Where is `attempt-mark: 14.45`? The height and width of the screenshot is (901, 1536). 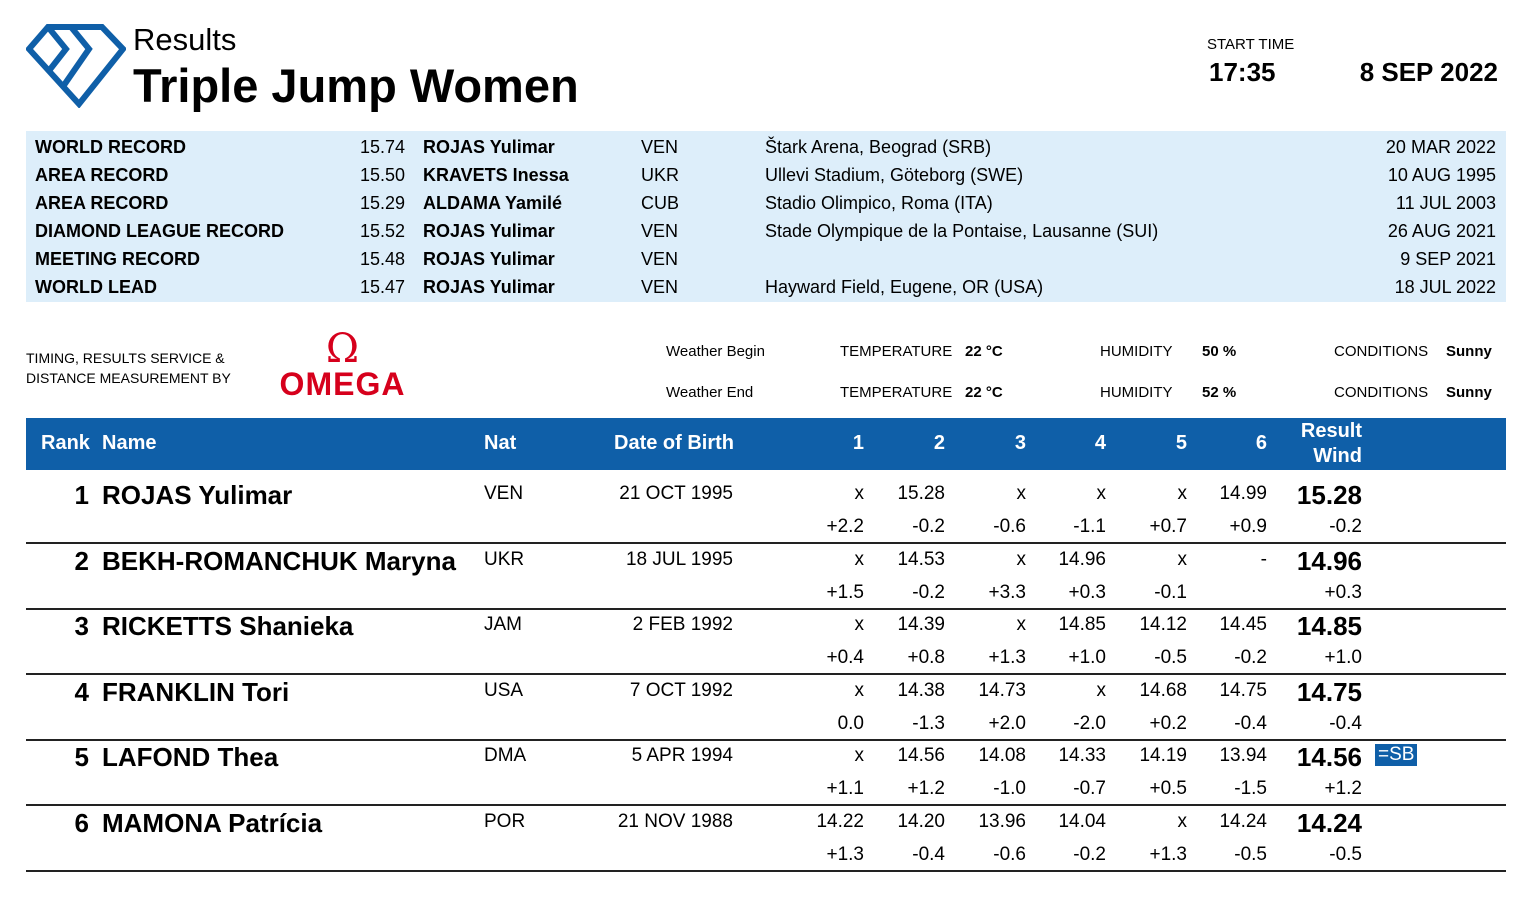 attempt-mark: 14.45 is located at coordinates (1243, 625).